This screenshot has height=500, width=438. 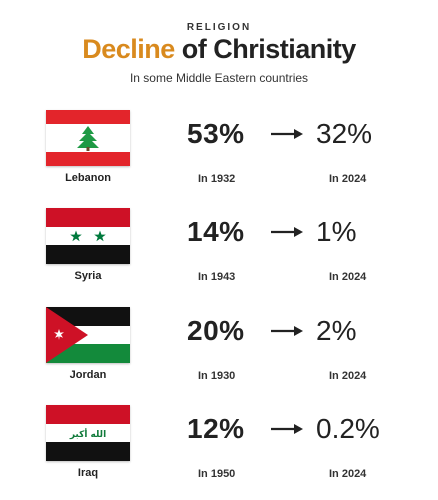 What do you see at coordinates (128, 49) in the screenshot?
I see `title-accent: Decline` at bounding box center [128, 49].